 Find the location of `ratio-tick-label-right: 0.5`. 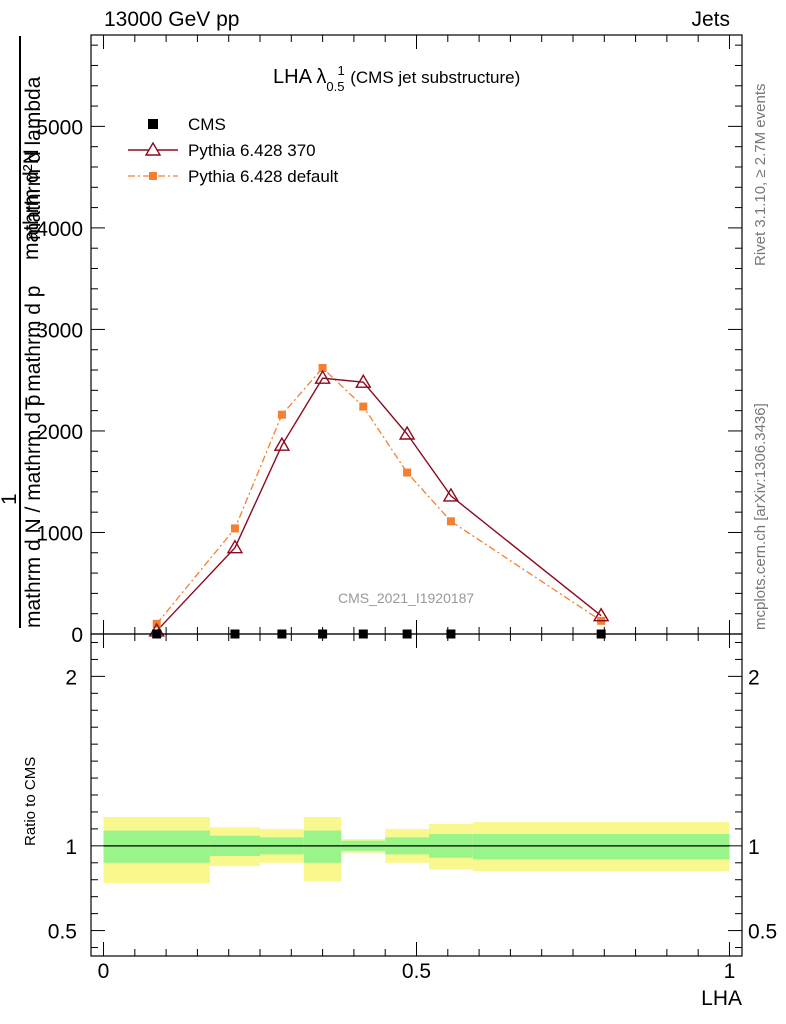

ratio-tick-label-right: 0.5 is located at coordinates (762, 932).